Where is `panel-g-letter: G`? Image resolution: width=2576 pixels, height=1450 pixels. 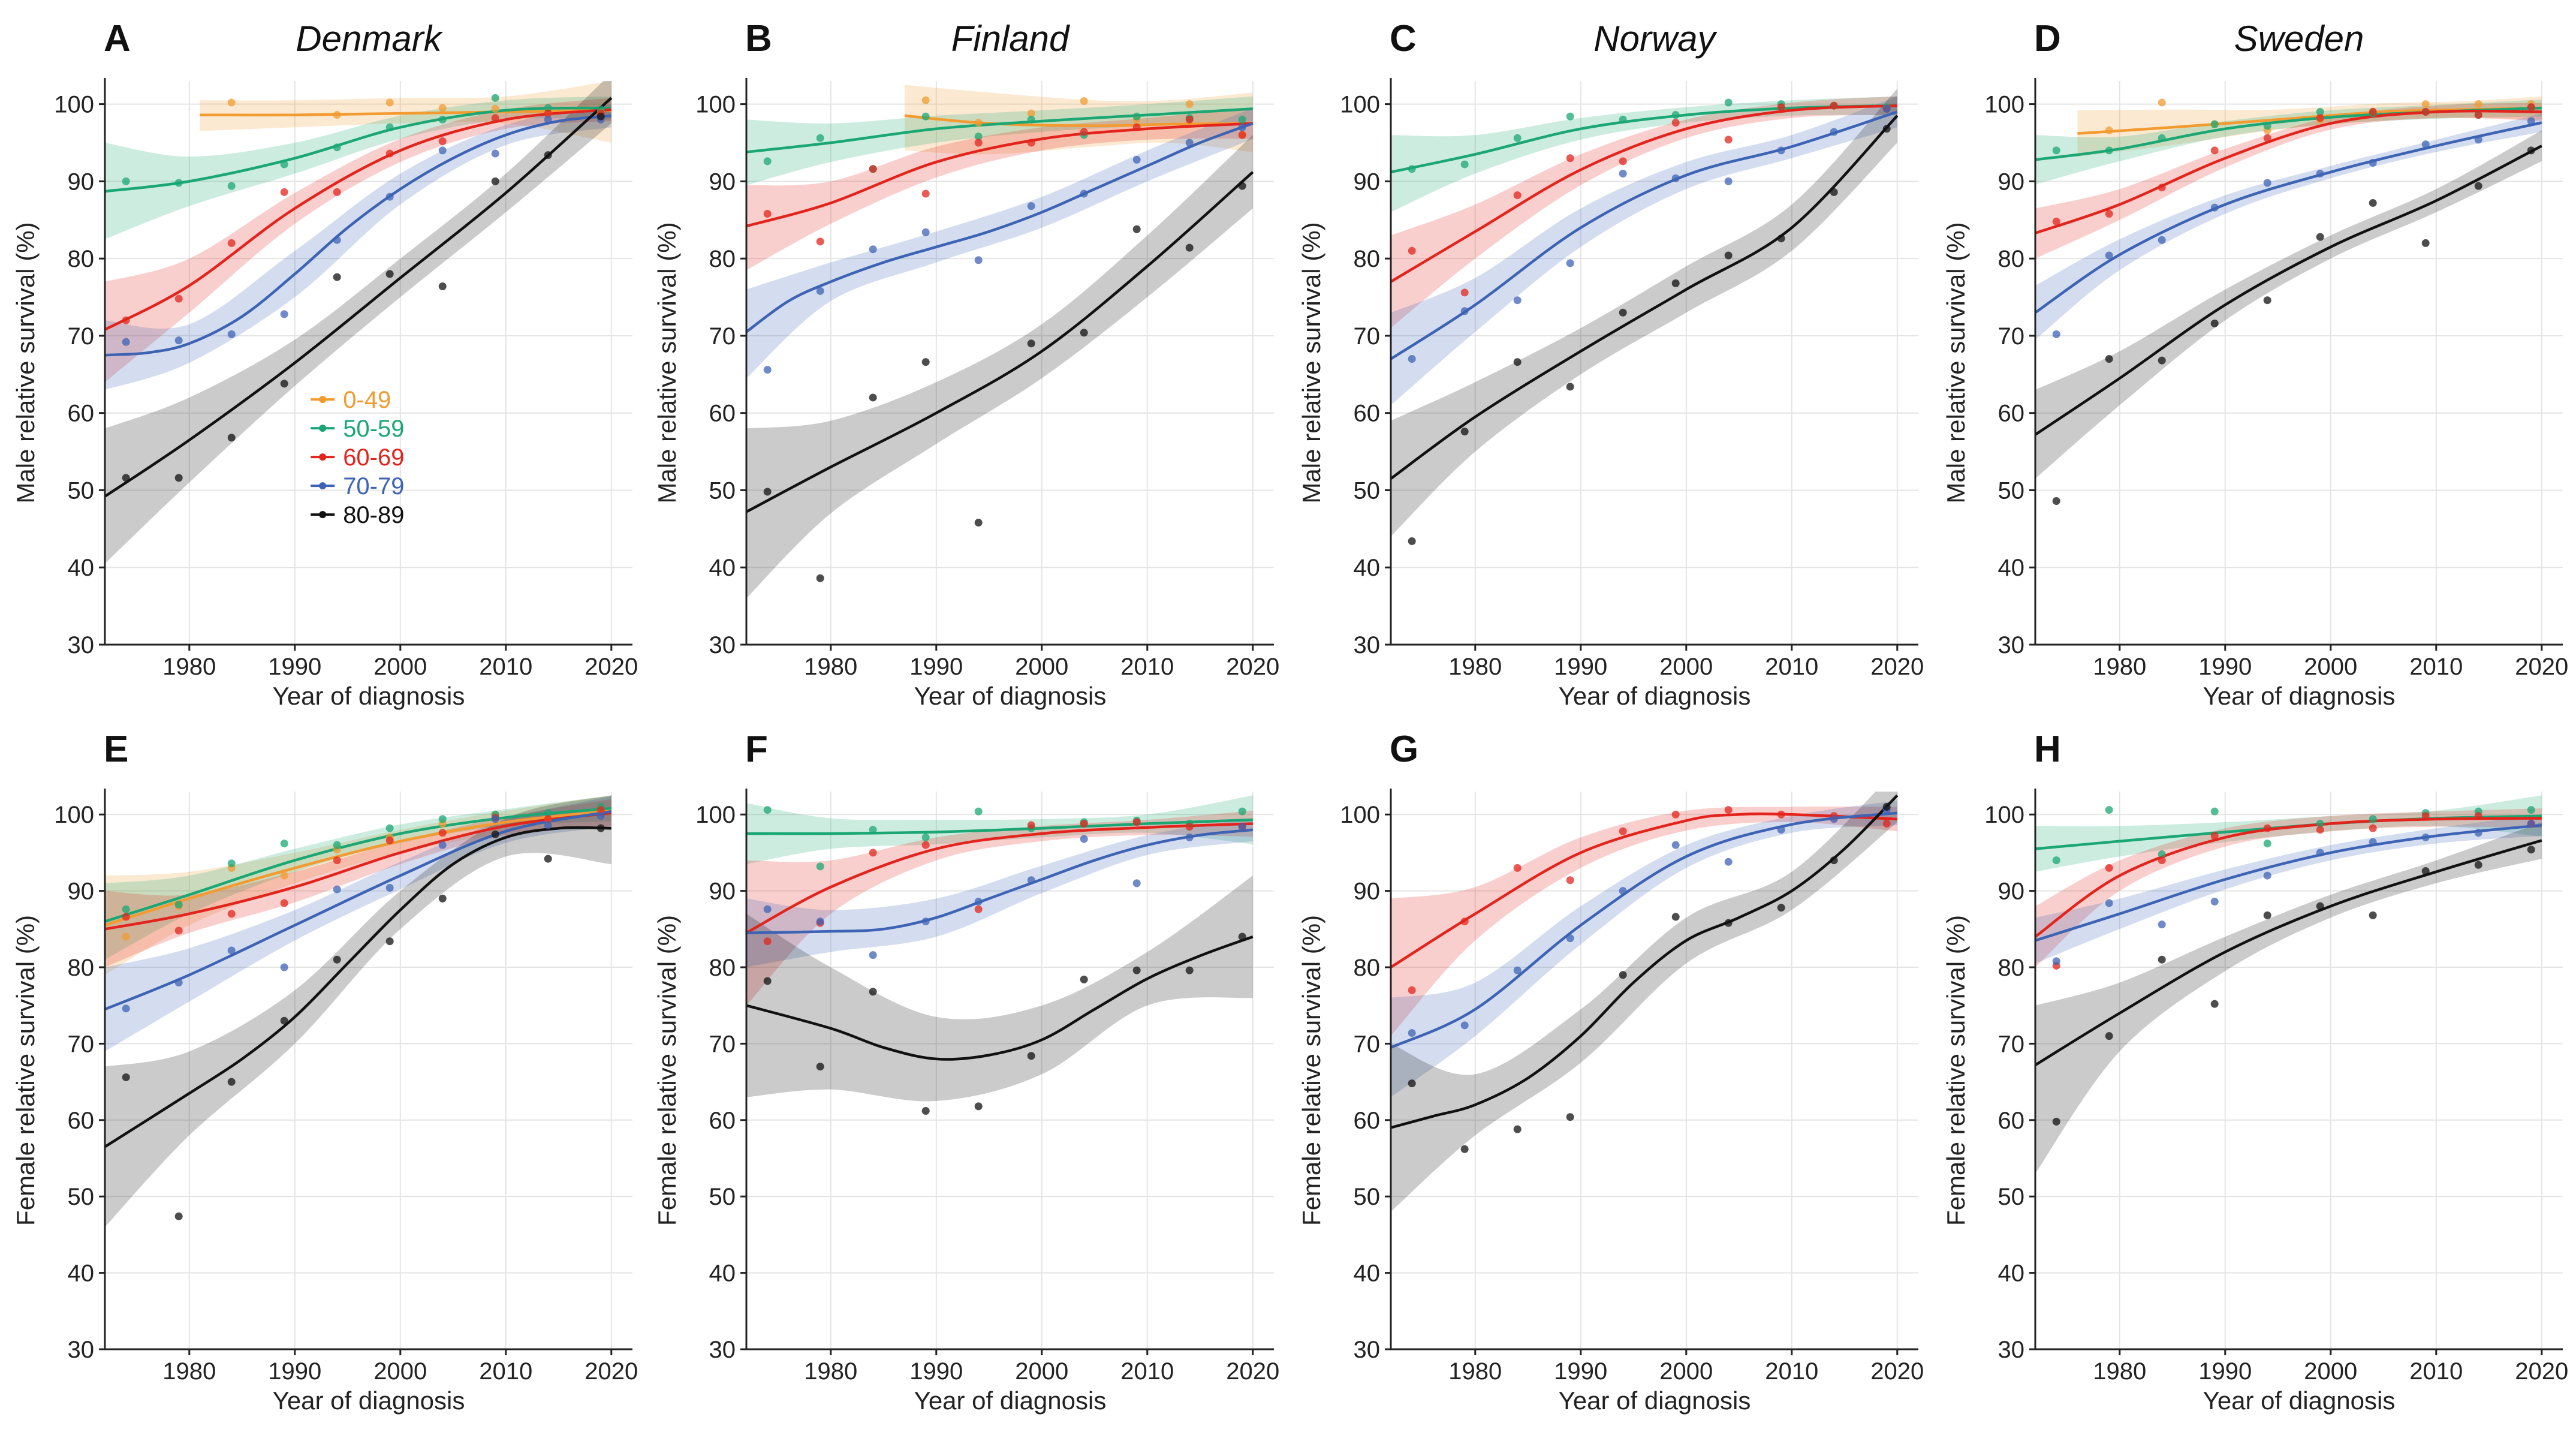 panel-g-letter: G is located at coordinates (1404, 749).